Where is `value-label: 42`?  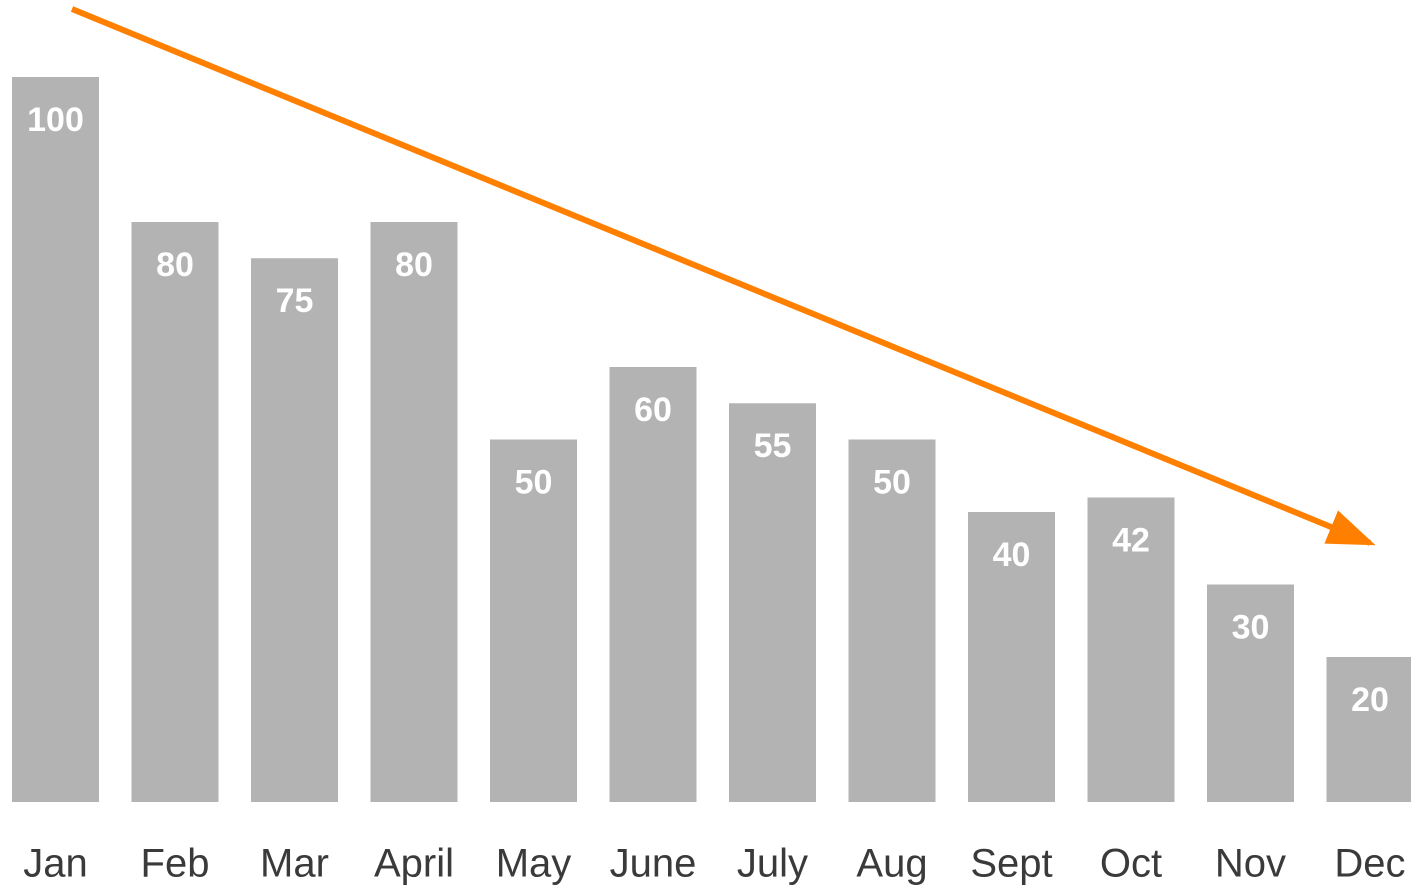 value-label: 42 is located at coordinates (1131, 540).